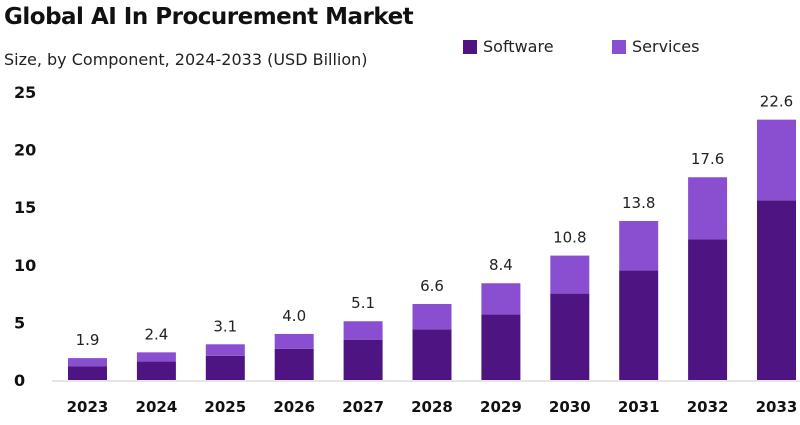 The width and height of the screenshot is (800, 425). Describe the element at coordinates (619, 46) in the screenshot. I see `legend-swatch-services` at that location.